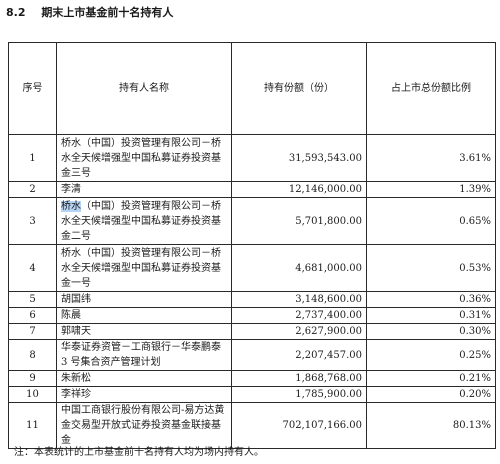 The width and height of the screenshot is (500, 464). What do you see at coordinates (431, 88) in the screenshot?
I see `header-ratio: 占上市总份额比例` at bounding box center [431, 88].